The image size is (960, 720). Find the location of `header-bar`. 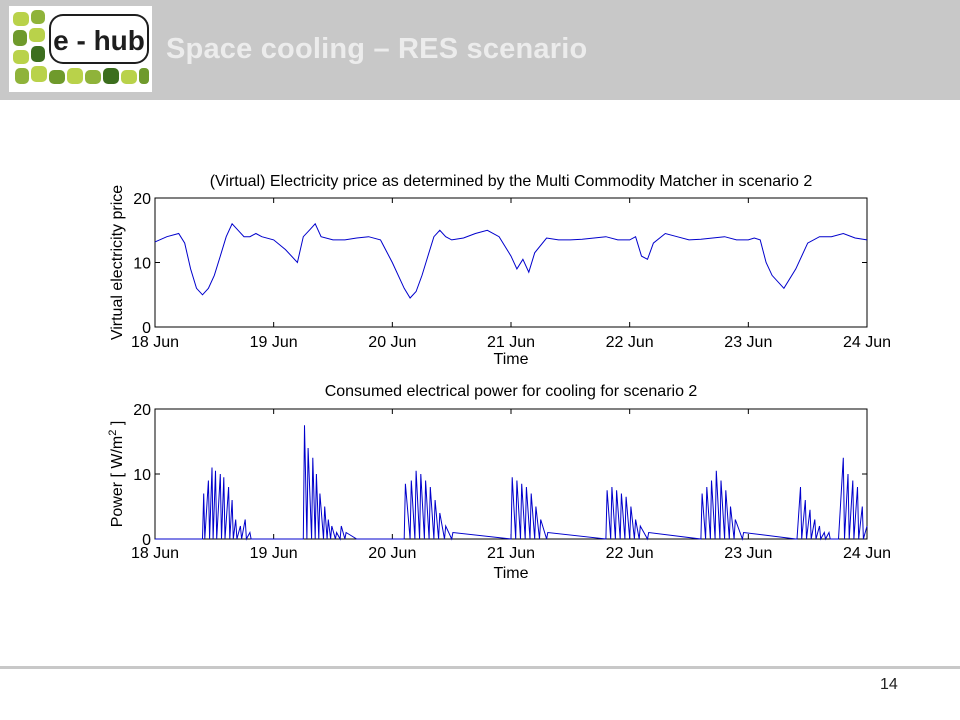

header-bar is located at coordinates (480, 50).